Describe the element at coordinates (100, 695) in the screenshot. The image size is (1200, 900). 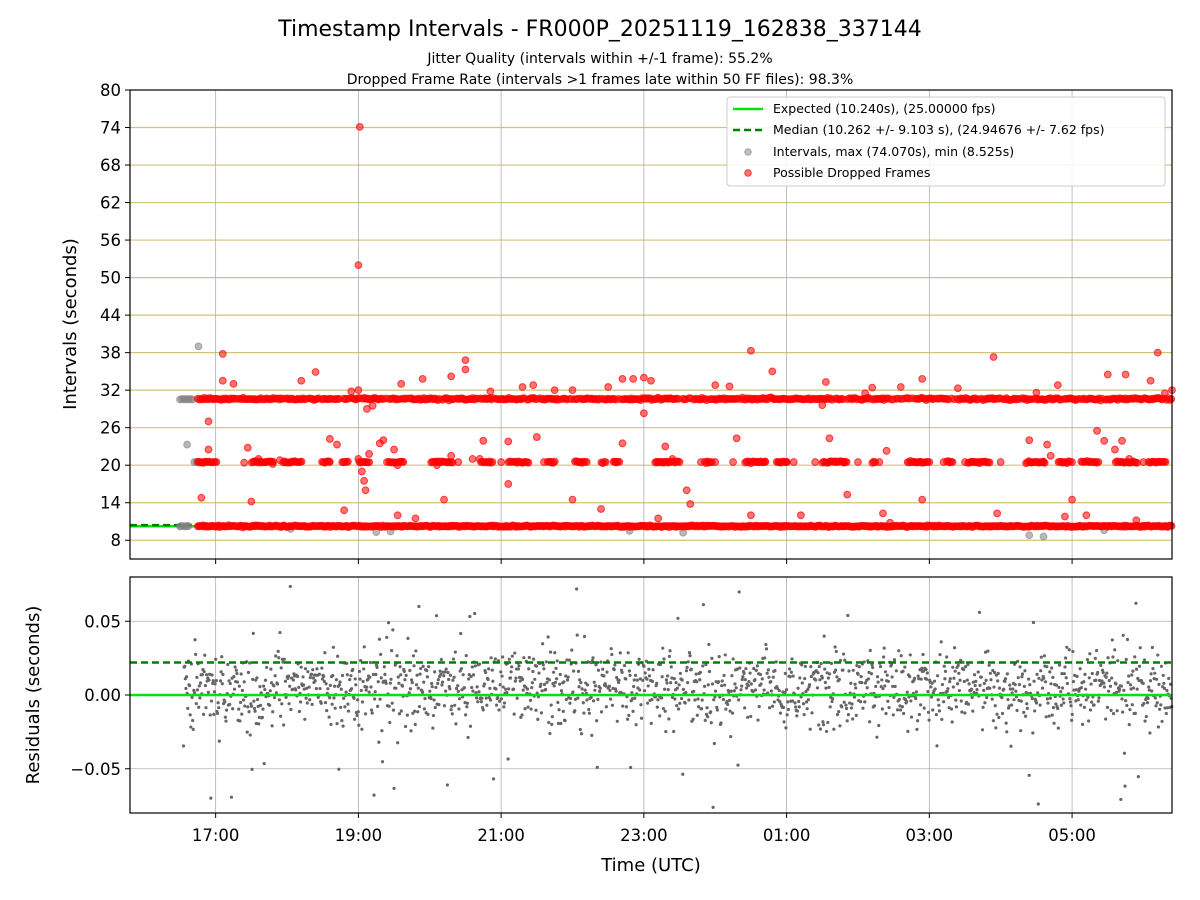
I see `bottom-y-axis: −0.05 0.00 0.05` at that location.